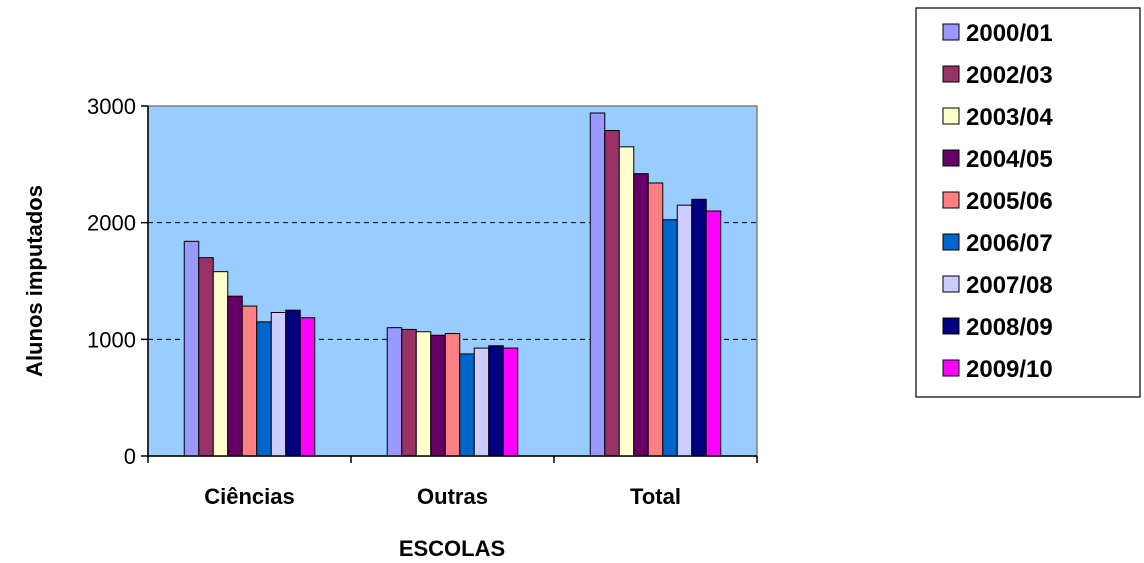  Describe the element at coordinates (1009, 159) in the screenshot. I see `legend-label: 2004/05` at that location.